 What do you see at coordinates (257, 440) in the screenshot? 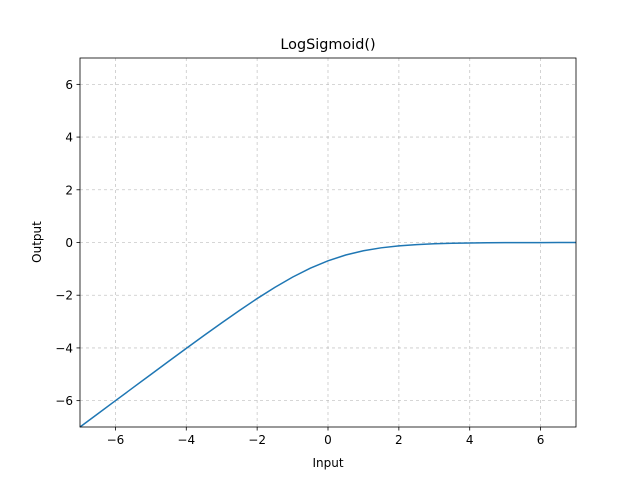
I see `x-tick-label: −2` at bounding box center [257, 440].